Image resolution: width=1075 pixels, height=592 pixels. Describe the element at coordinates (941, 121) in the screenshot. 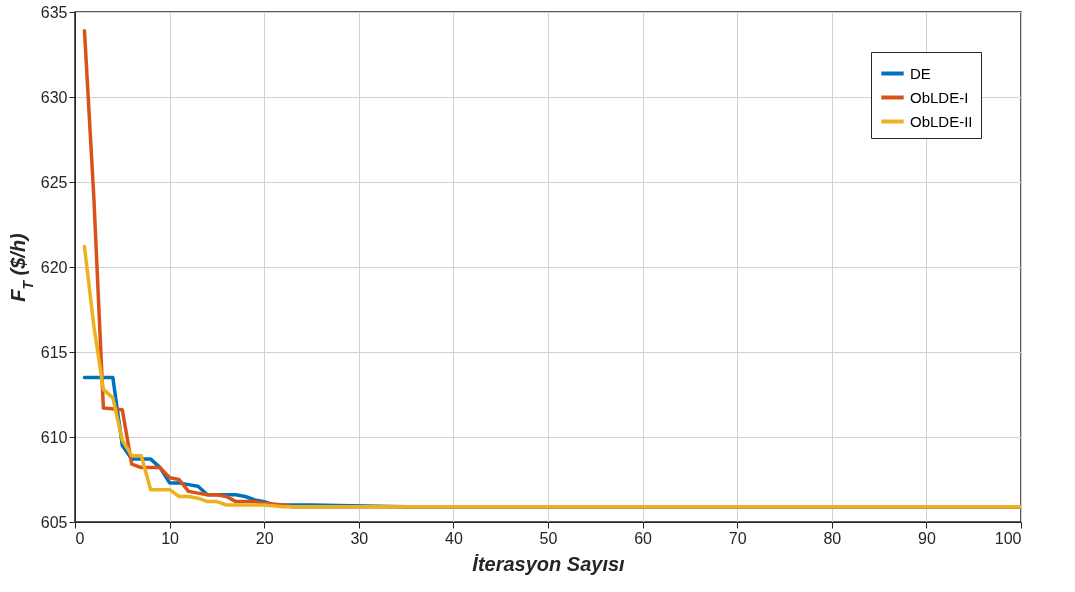

I see `legend-label: ObLDE-II` at that location.